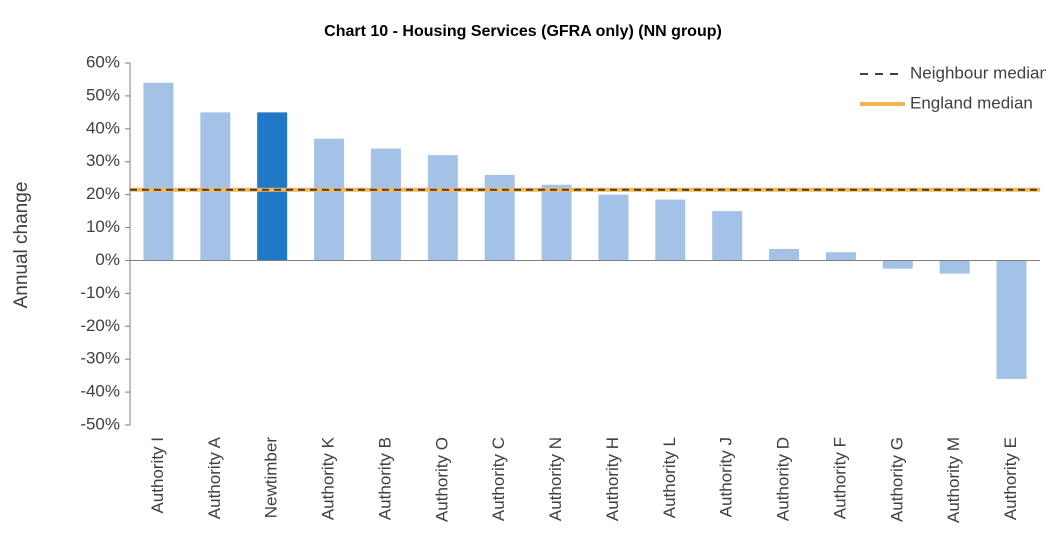 This screenshot has height=549, width=1046. What do you see at coordinates (498, 479) in the screenshot?
I see `x-tick-label: Authority C` at bounding box center [498, 479].